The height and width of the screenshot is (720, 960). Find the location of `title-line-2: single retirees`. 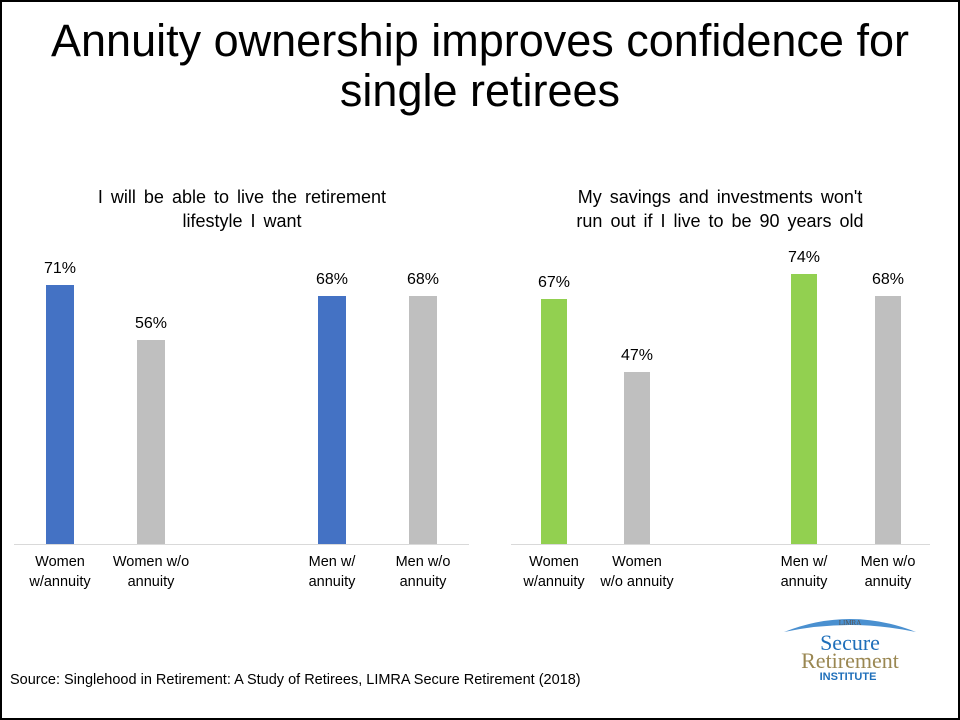

title-line-2: single retirees is located at coordinates (480, 90).